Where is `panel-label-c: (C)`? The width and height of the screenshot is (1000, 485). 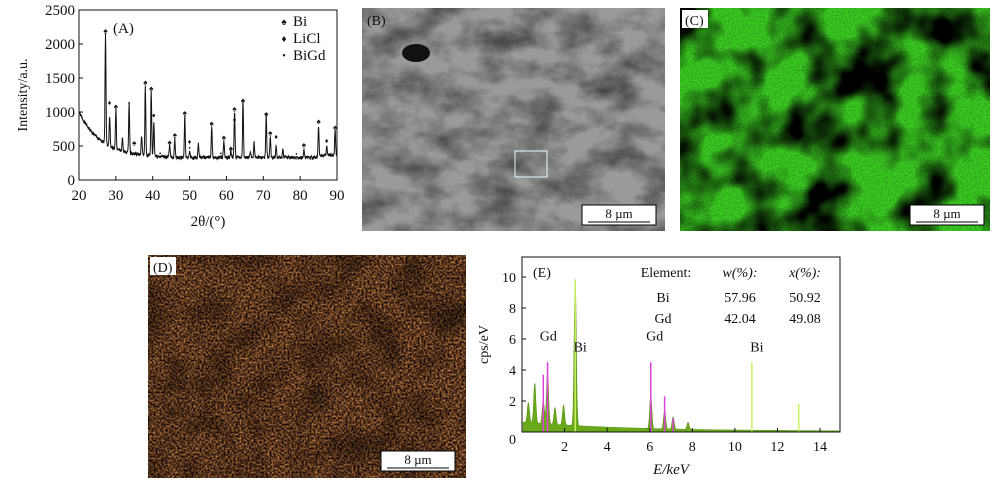
panel-label-c: (C) is located at coordinates (694, 21).